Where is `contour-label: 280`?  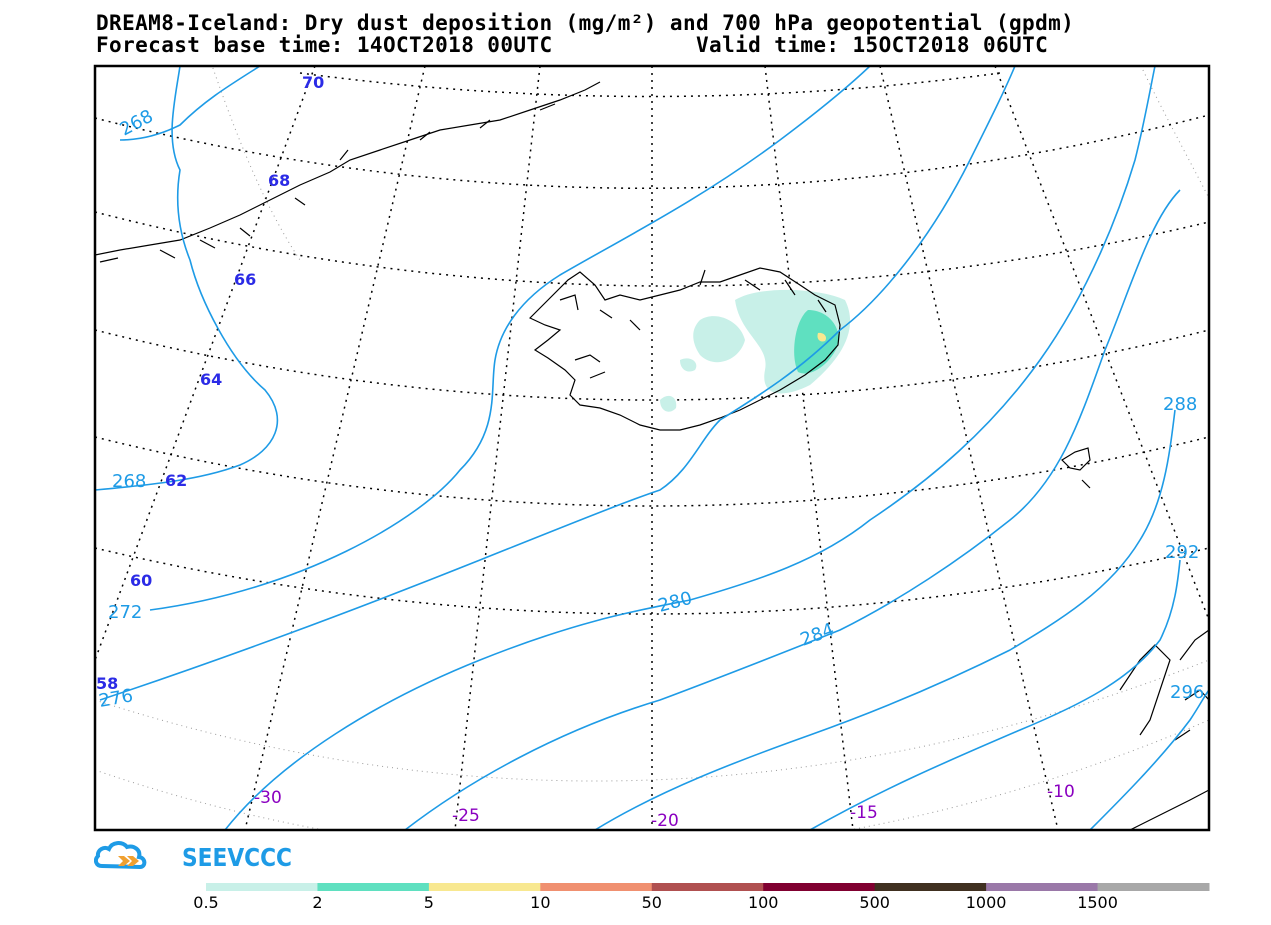
contour-label: 280 is located at coordinates (675, 602).